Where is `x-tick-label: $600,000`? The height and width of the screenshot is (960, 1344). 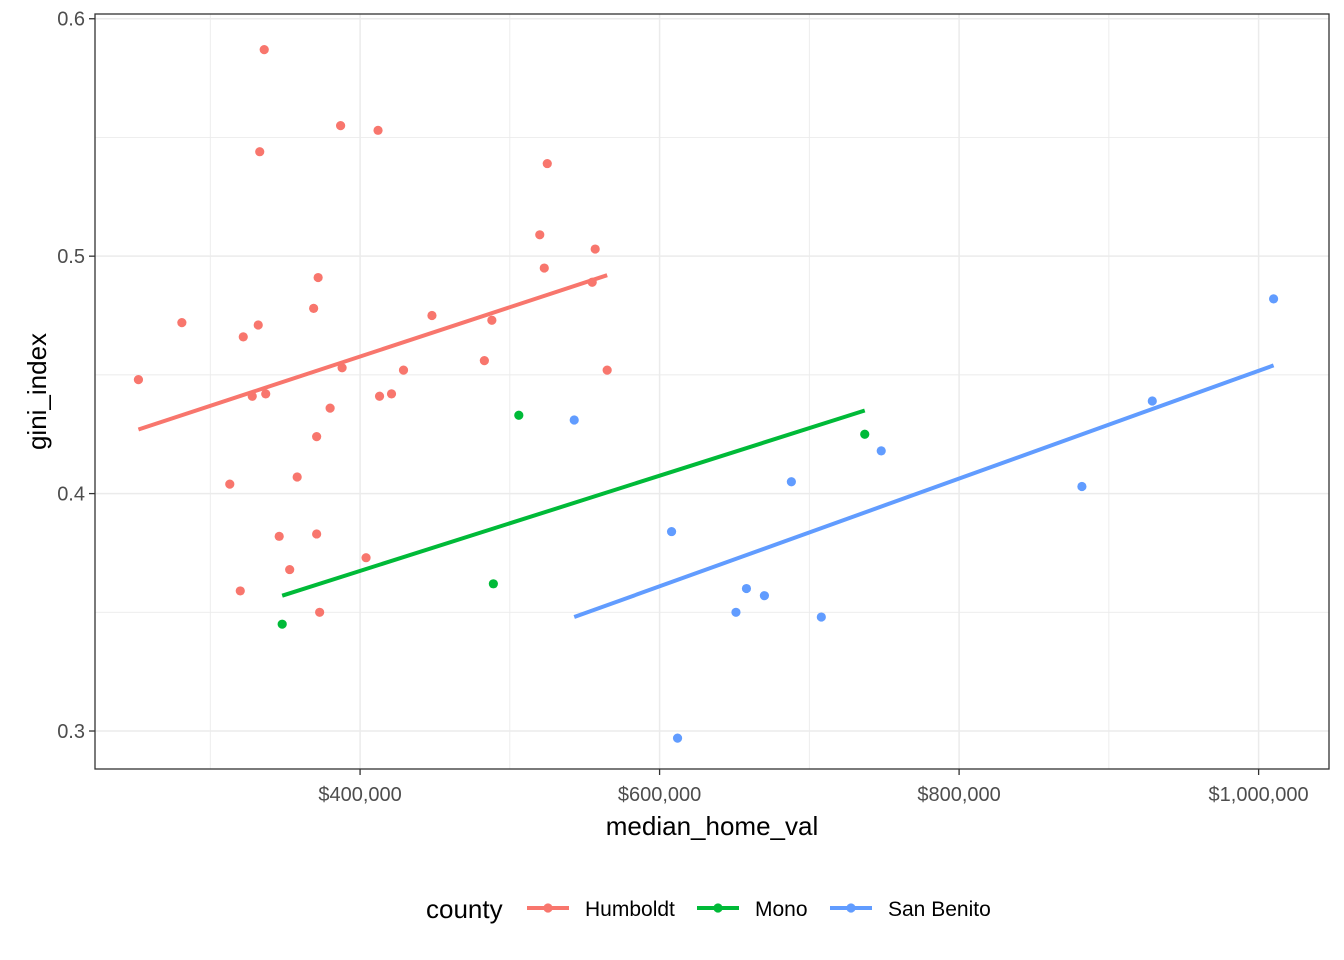 x-tick-label: $600,000 is located at coordinates (659, 795).